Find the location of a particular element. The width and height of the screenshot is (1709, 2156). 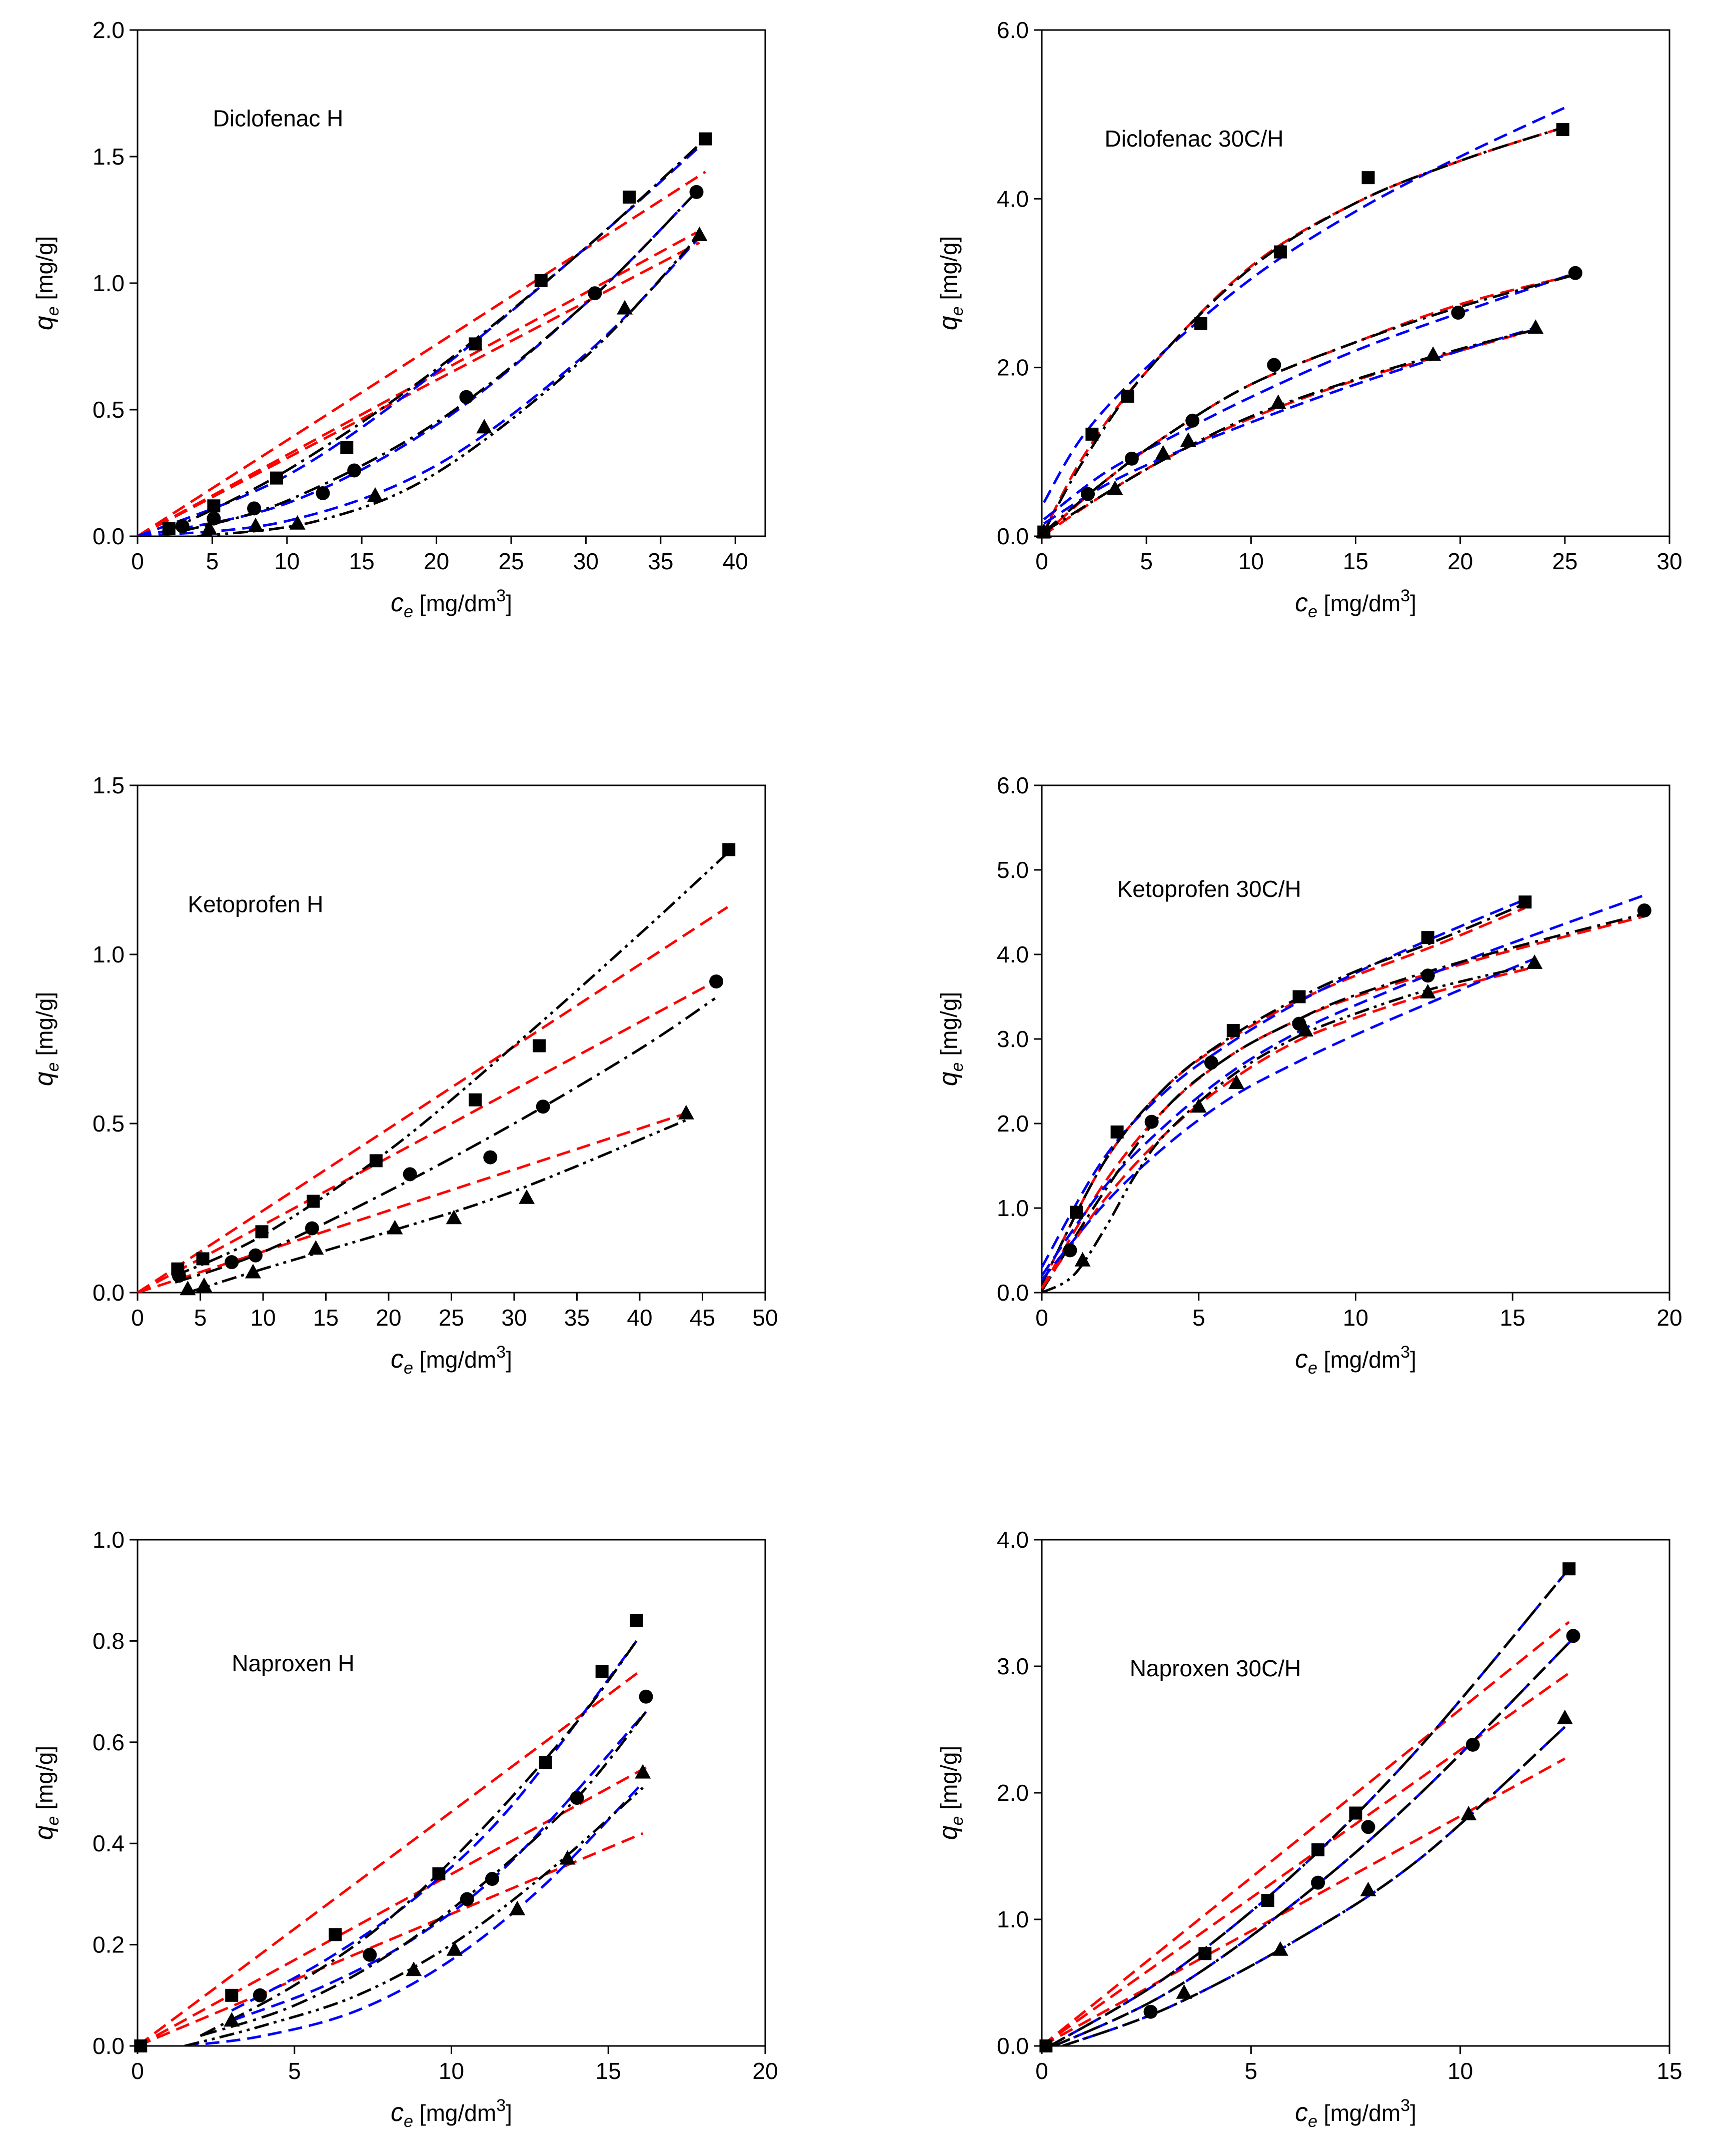

x-tick-label: 50 is located at coordinates (765, 1318).